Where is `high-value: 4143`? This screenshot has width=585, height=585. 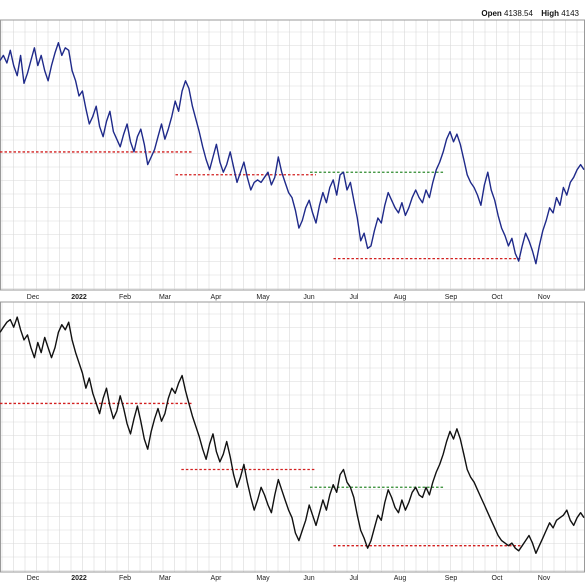
high-value: 4143 is located at coordinates (570, 13).